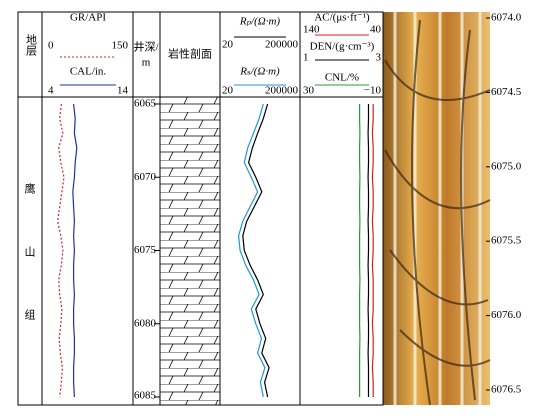 This screenshot has width=547, height=416. I want to click on image-tick-label: 6075.5, so click(506, 241).